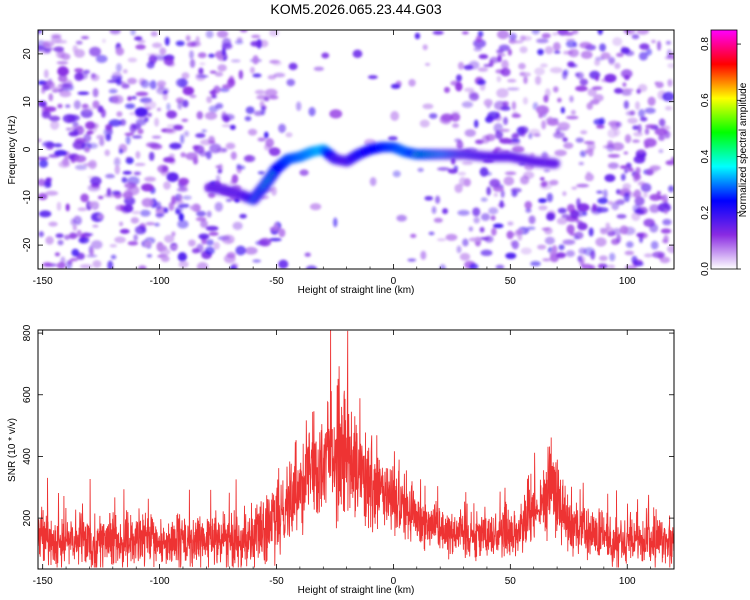  I want to click on snr-x-tick-label: -50, so click(276, 581).